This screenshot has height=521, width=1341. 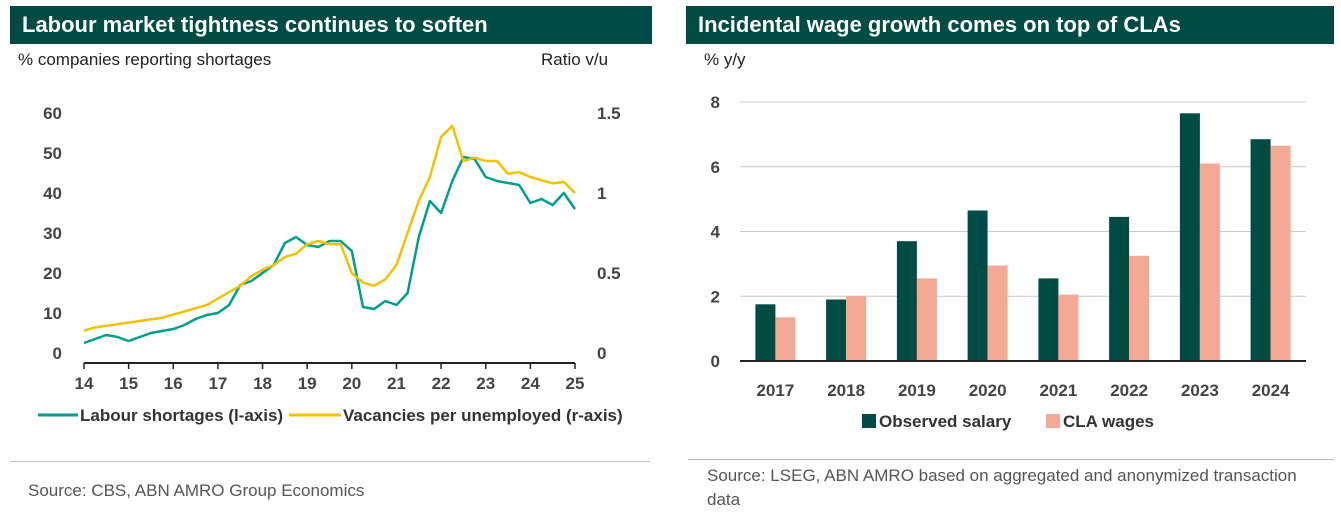 What do you see at coordinates (601, 353) in the screenshot?
I see `y-right-tick-label: 0` at bounding box center [601, 353].